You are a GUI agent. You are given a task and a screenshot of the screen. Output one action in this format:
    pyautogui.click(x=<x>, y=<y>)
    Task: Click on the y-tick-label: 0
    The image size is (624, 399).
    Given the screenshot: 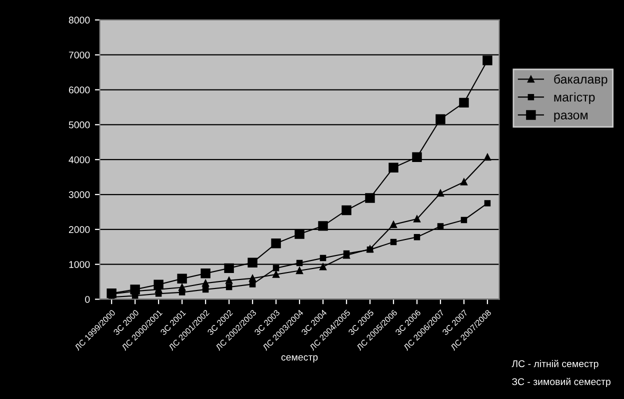 What is the action you would take?
    pyautogui.click(x=87, y=299)
    